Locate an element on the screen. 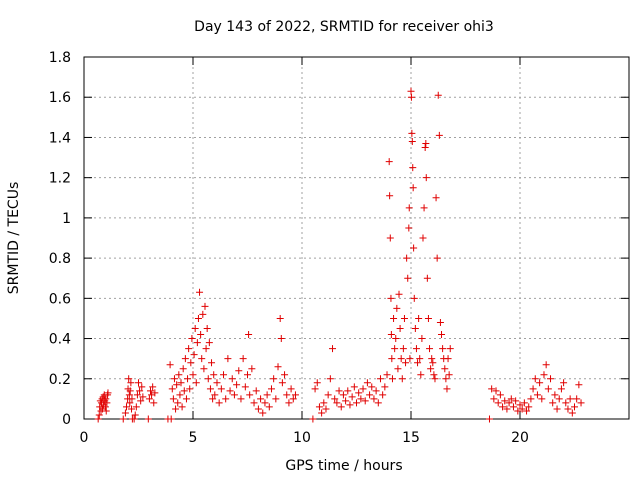 This screenshot has height=480, width=640. y-tick-label: 0 is located at coordinates (66, 420).